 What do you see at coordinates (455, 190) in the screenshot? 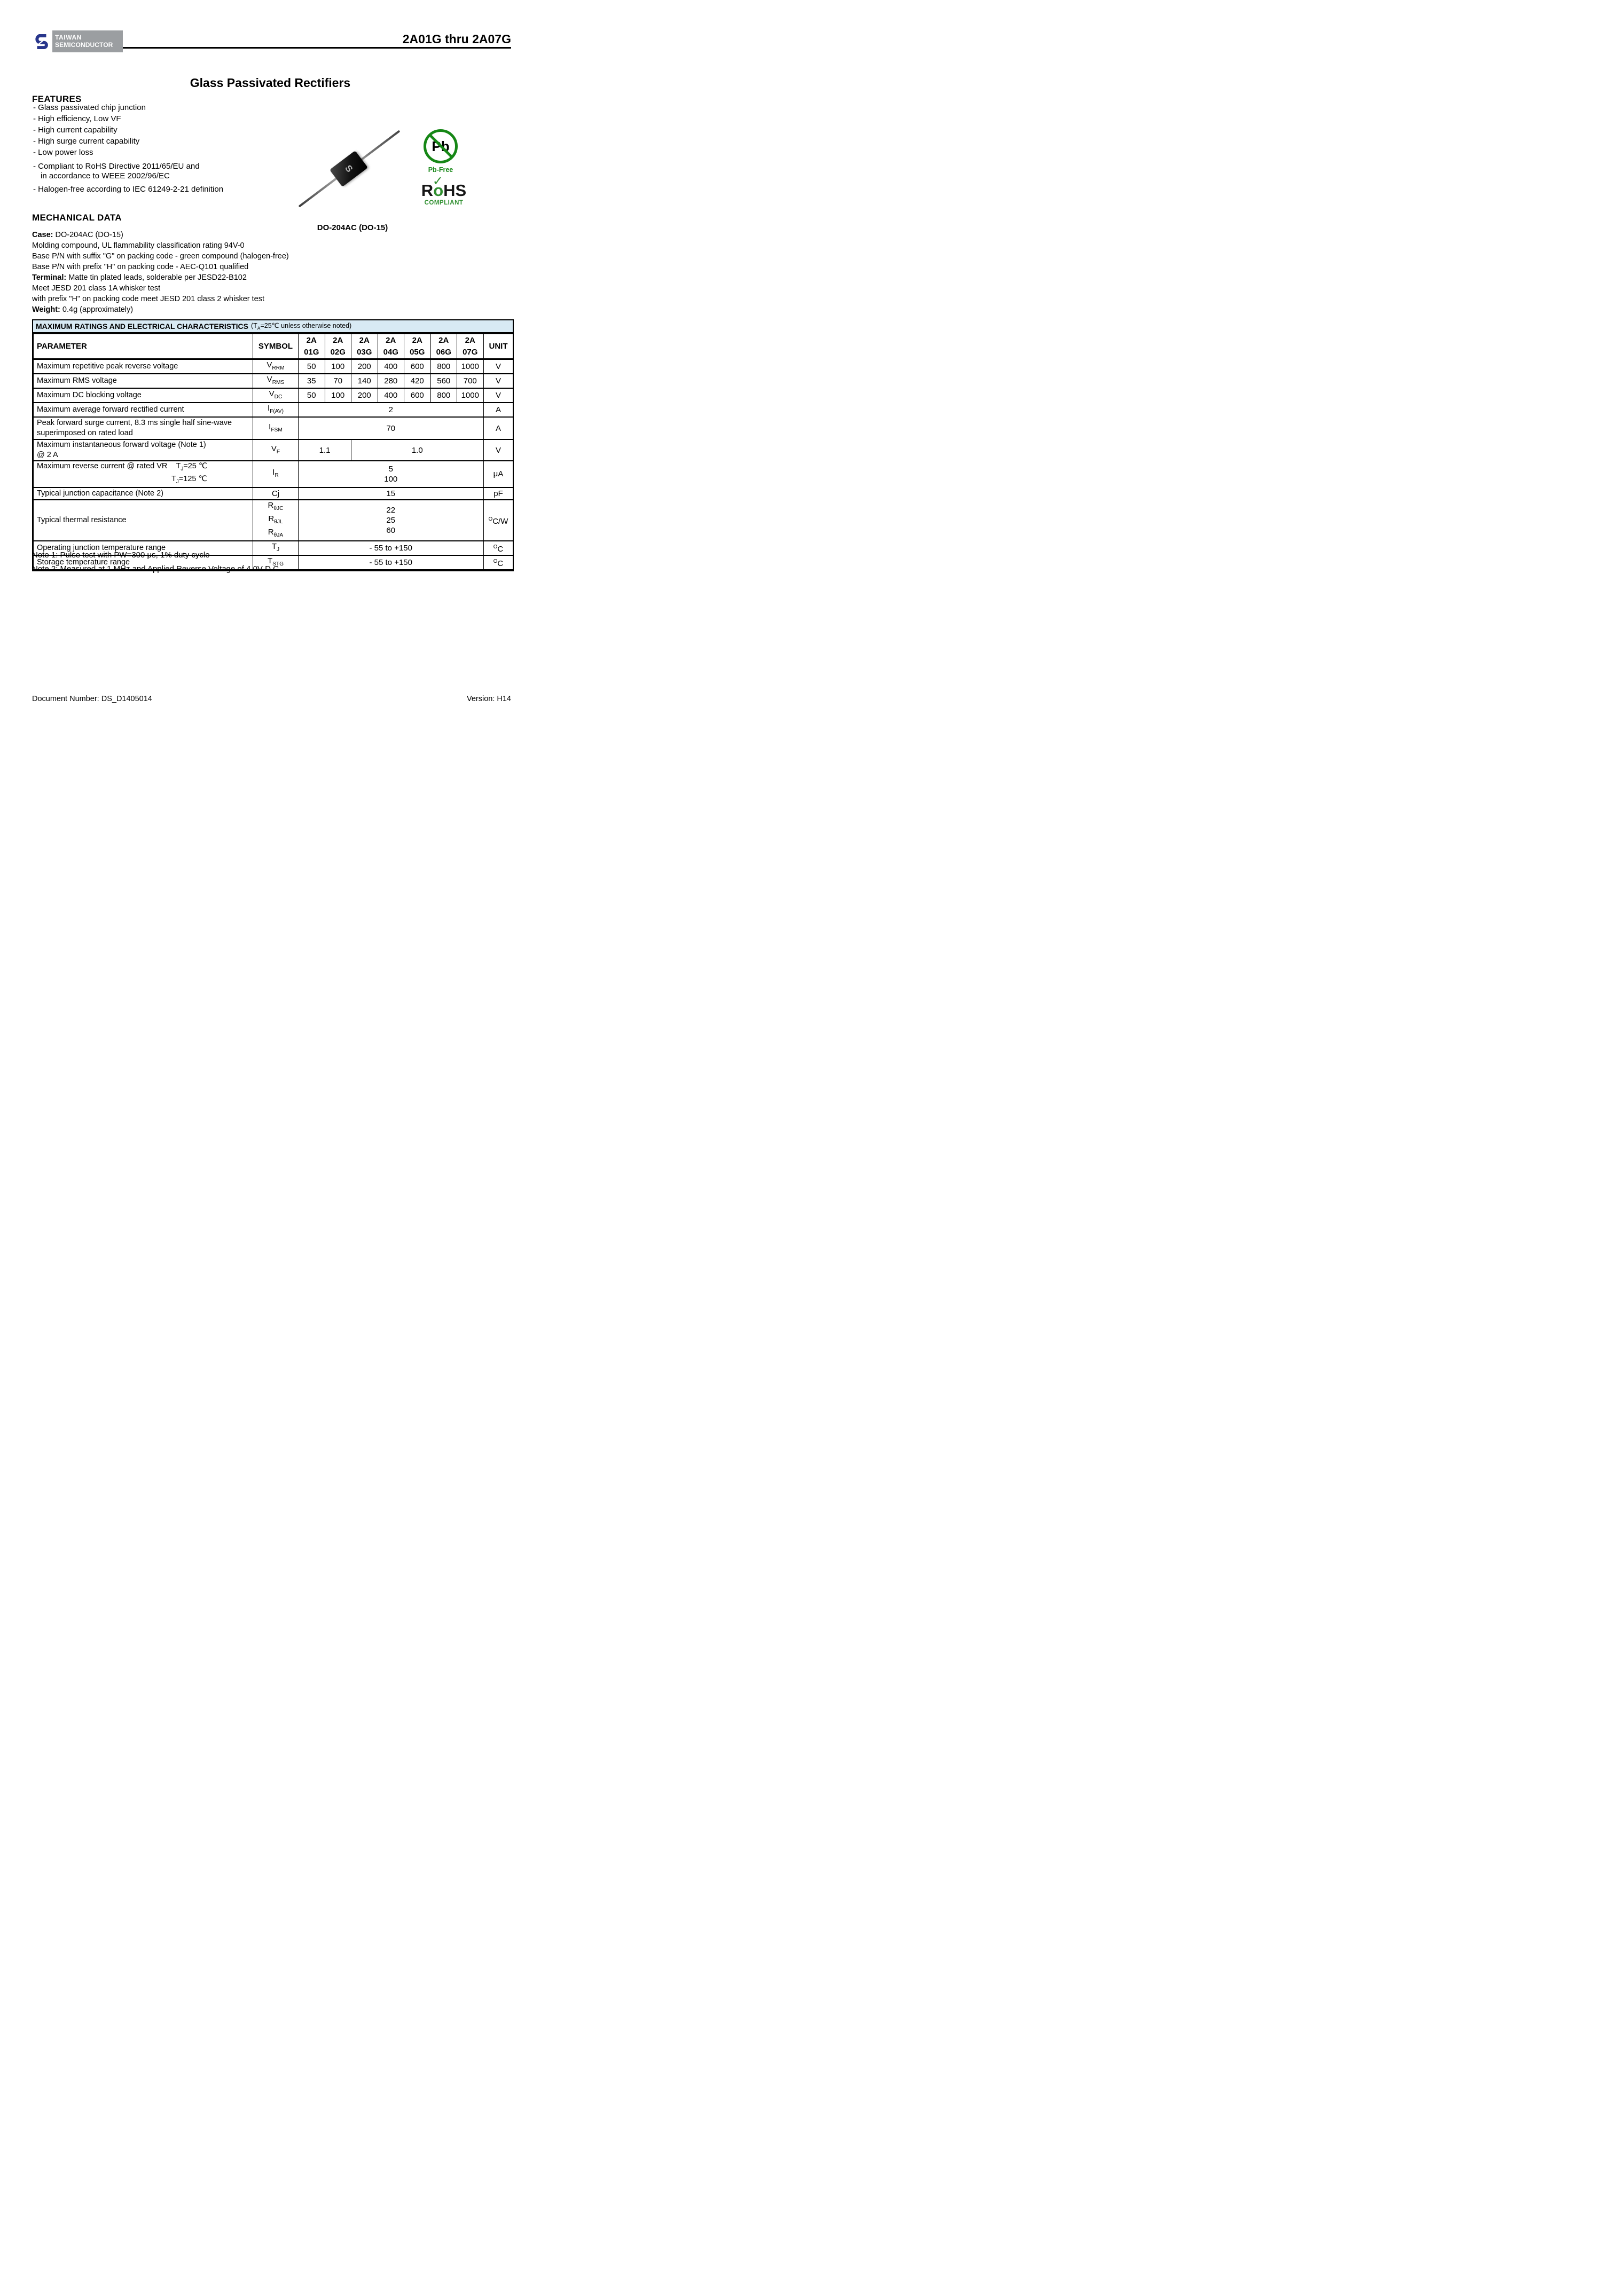
I see `rohs-hs: HS` at bounding box center [455, 190].